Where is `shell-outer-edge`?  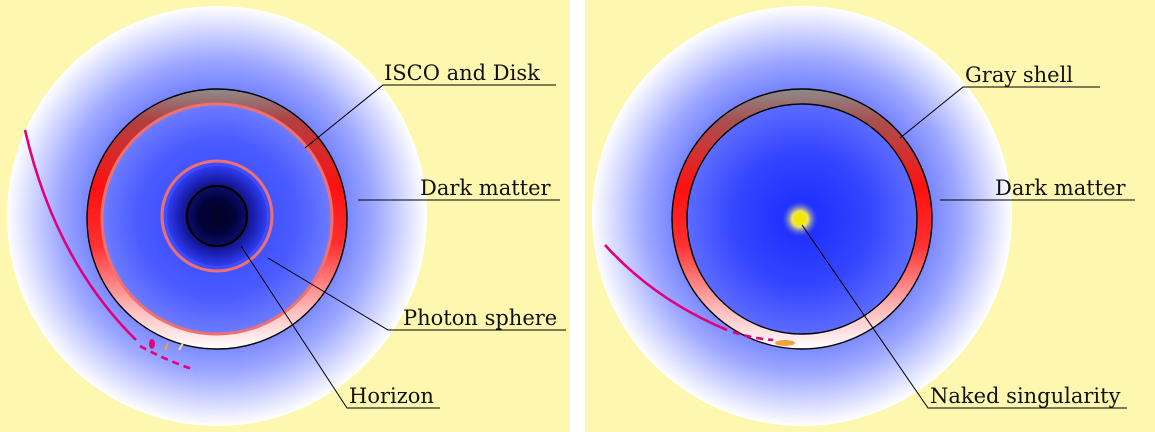
shell-outer-edge is located at coordinates (802, 219).